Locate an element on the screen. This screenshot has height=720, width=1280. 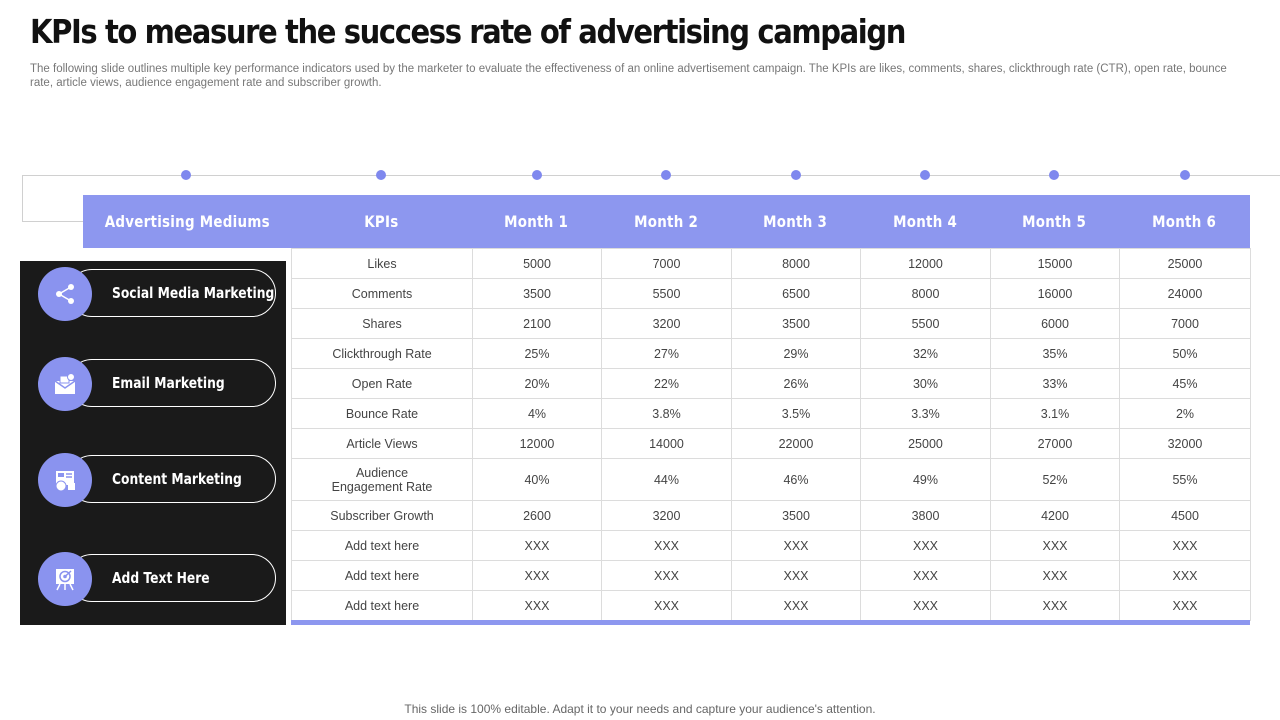
value-cell: 3.8% is located at coordinates (666, 413).